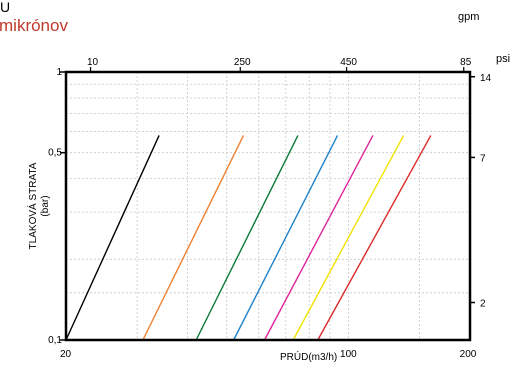  What do you see at coordinates (483, 158) in the screenshot?
I see `right-tick-label: 7` at bounding box center [483, 158].